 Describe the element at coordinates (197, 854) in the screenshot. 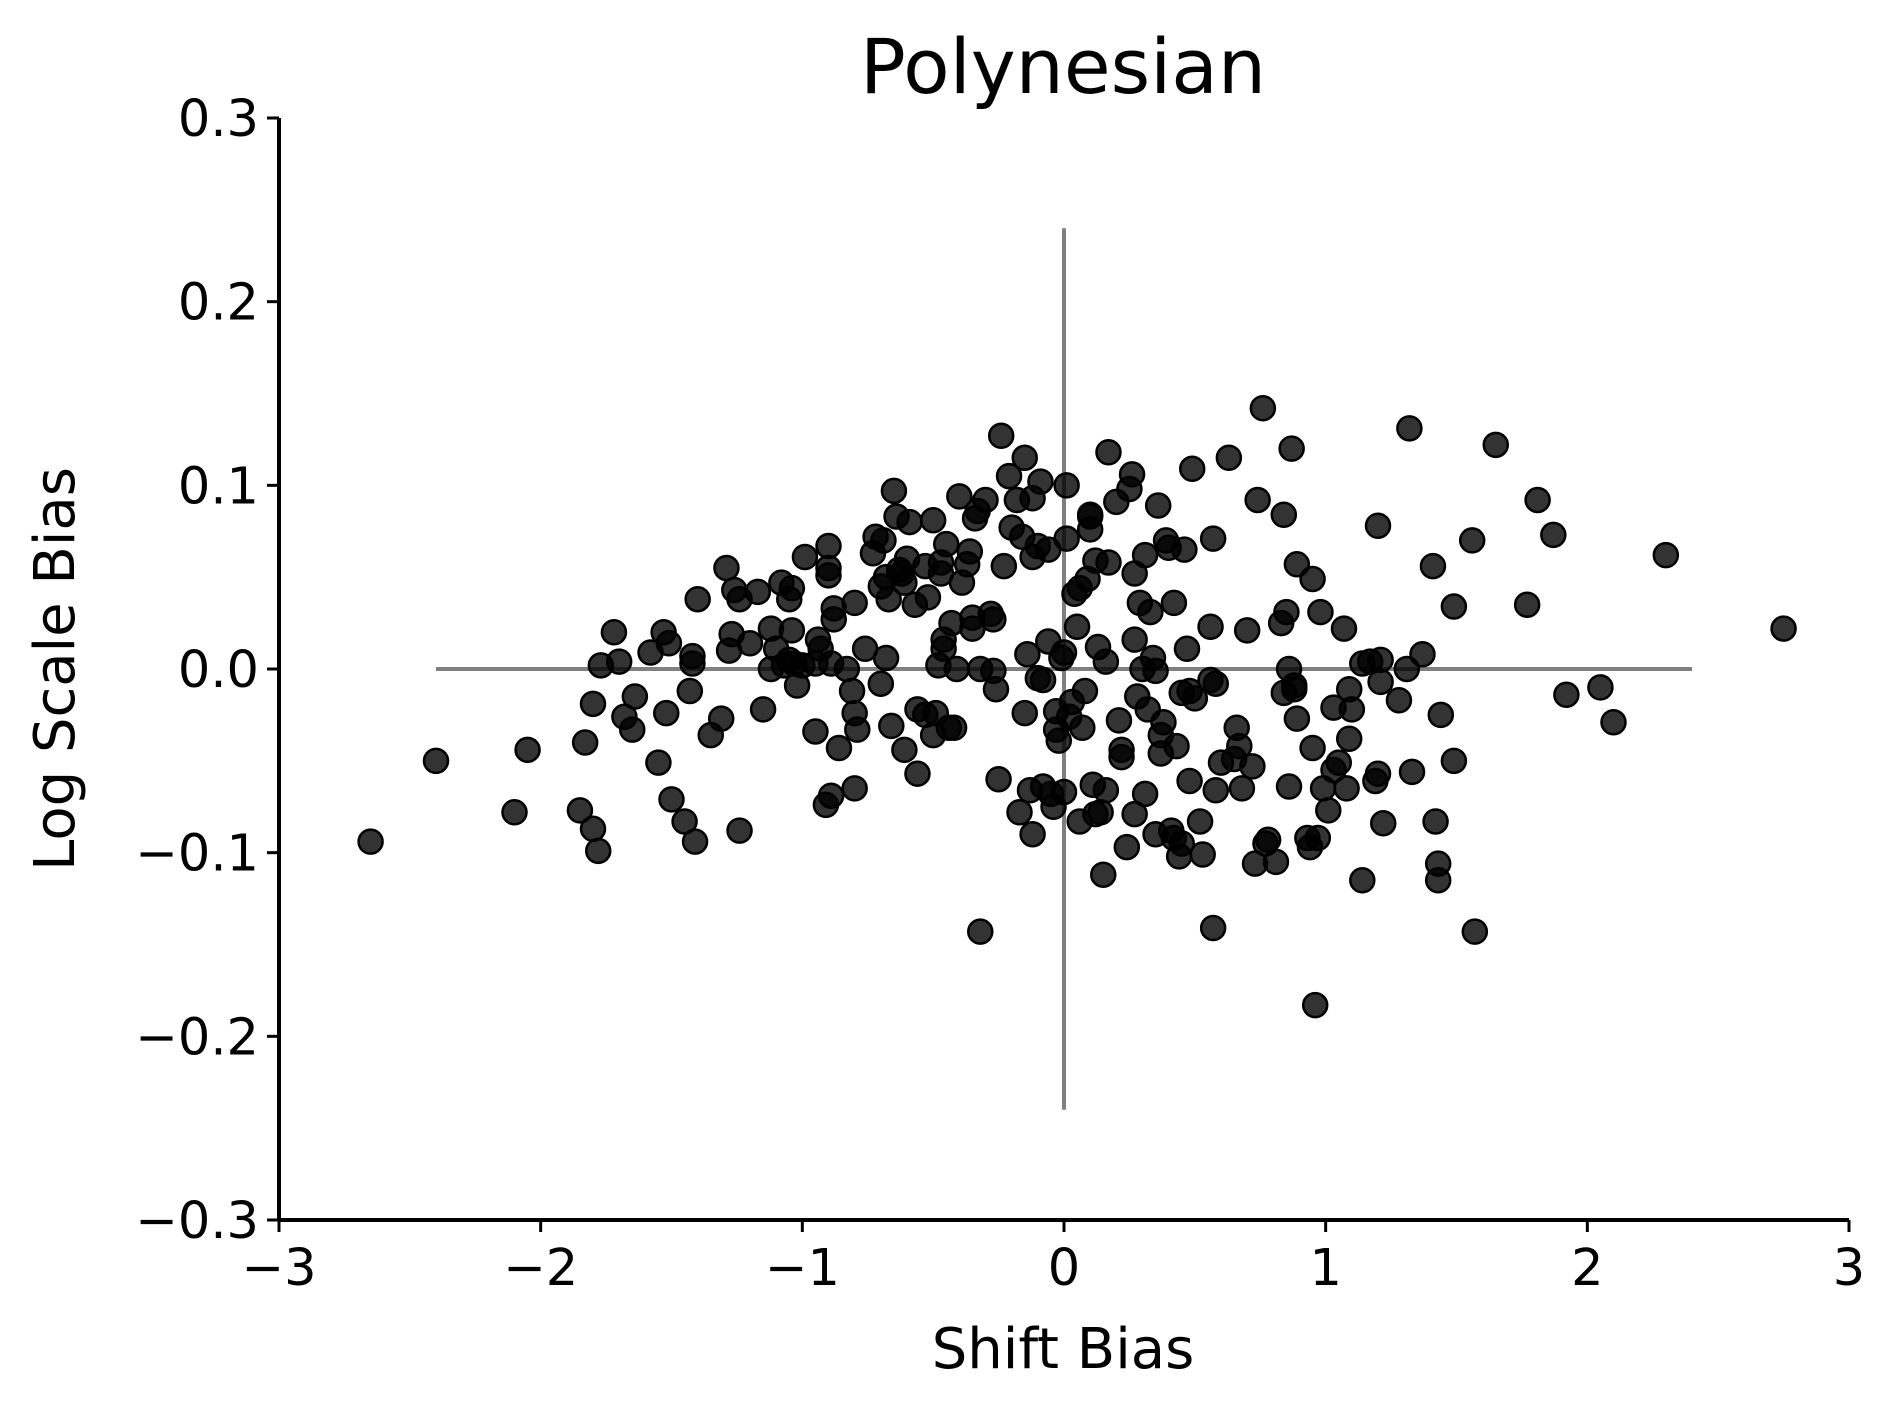

I see `y-tick-label: −0.1` at that location.